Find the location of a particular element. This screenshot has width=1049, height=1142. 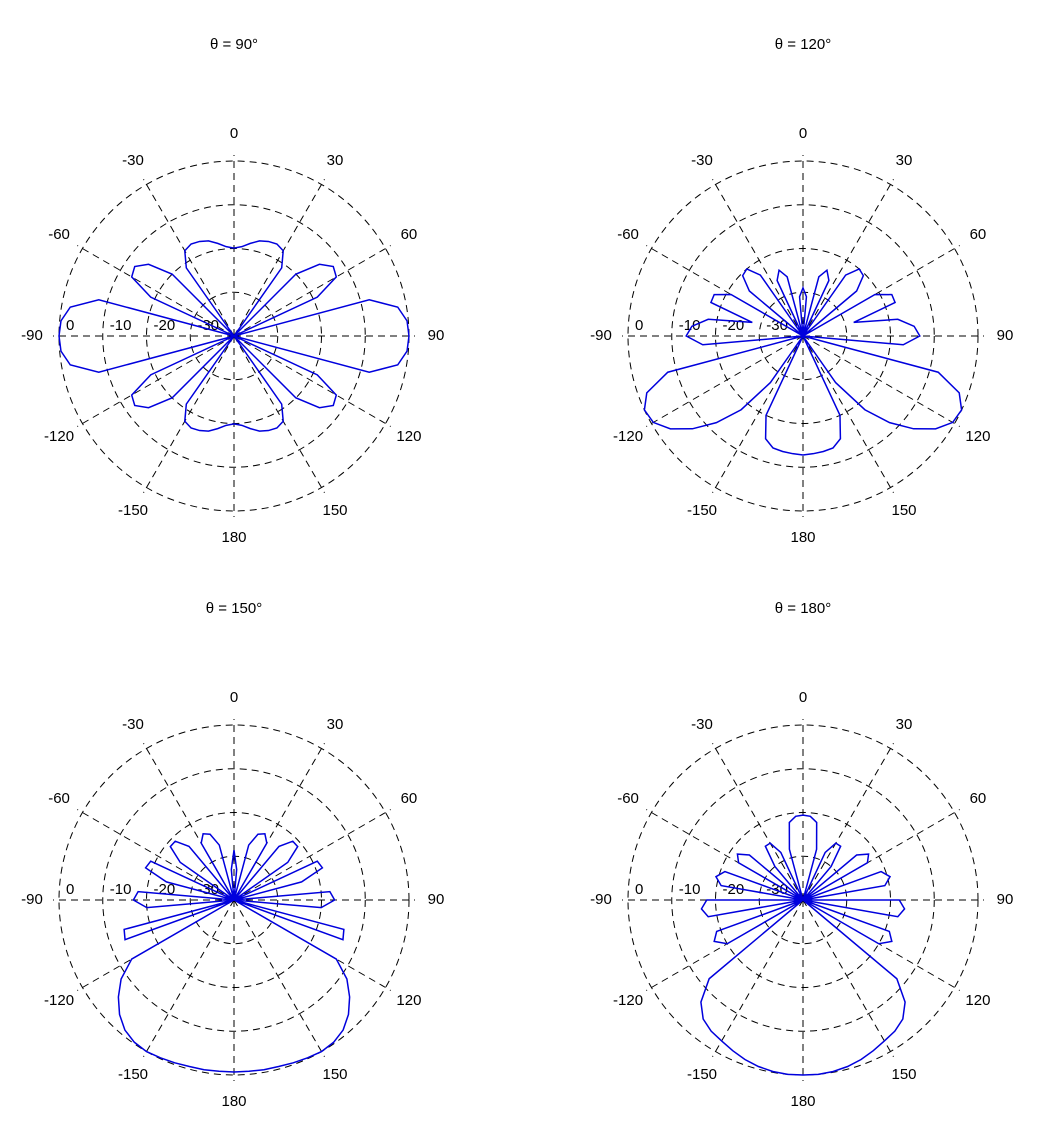

r-tick-label: -30 is located at coordinates (777, 325).